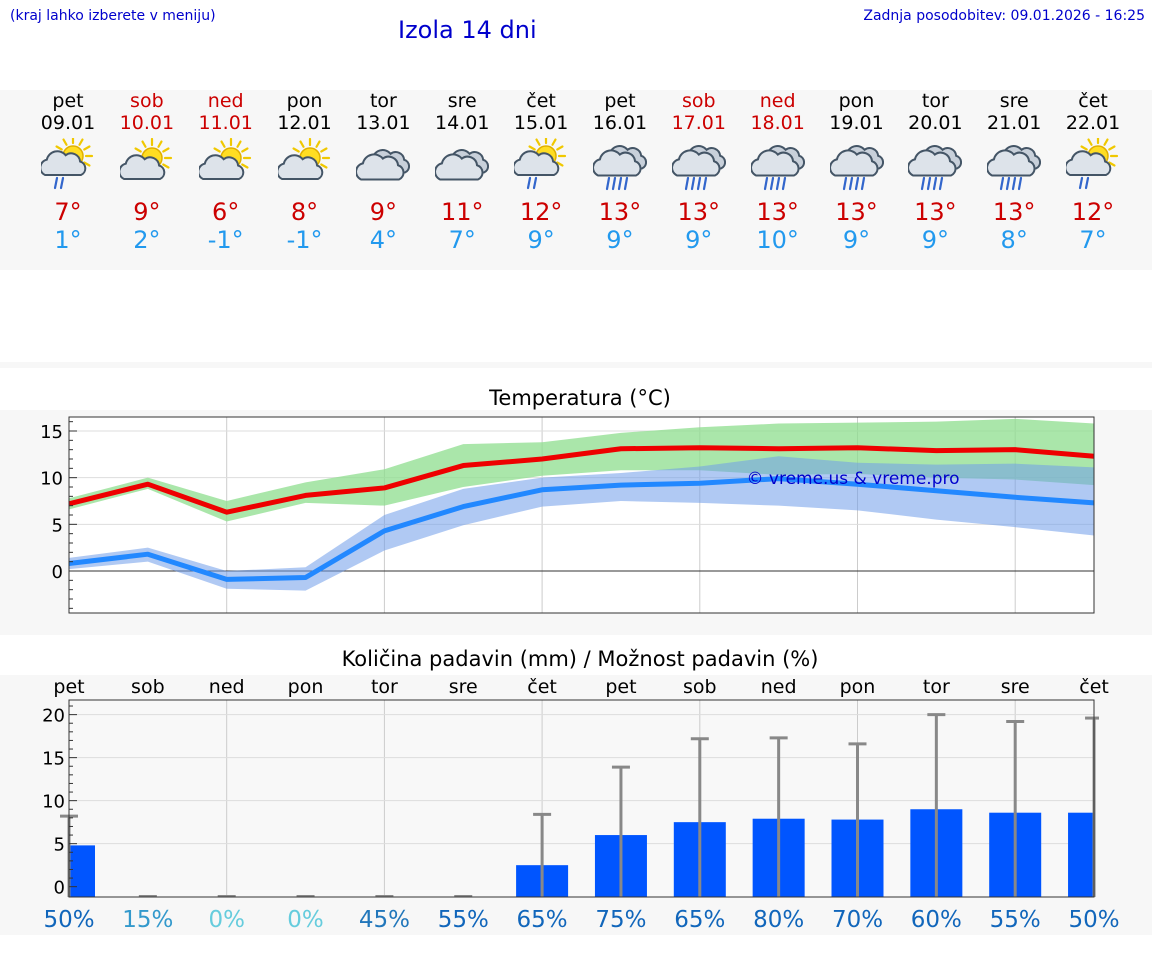  Describe the element at coordinates (777, 123) in the screenshot. I see `day-date: 18.01` at that location.